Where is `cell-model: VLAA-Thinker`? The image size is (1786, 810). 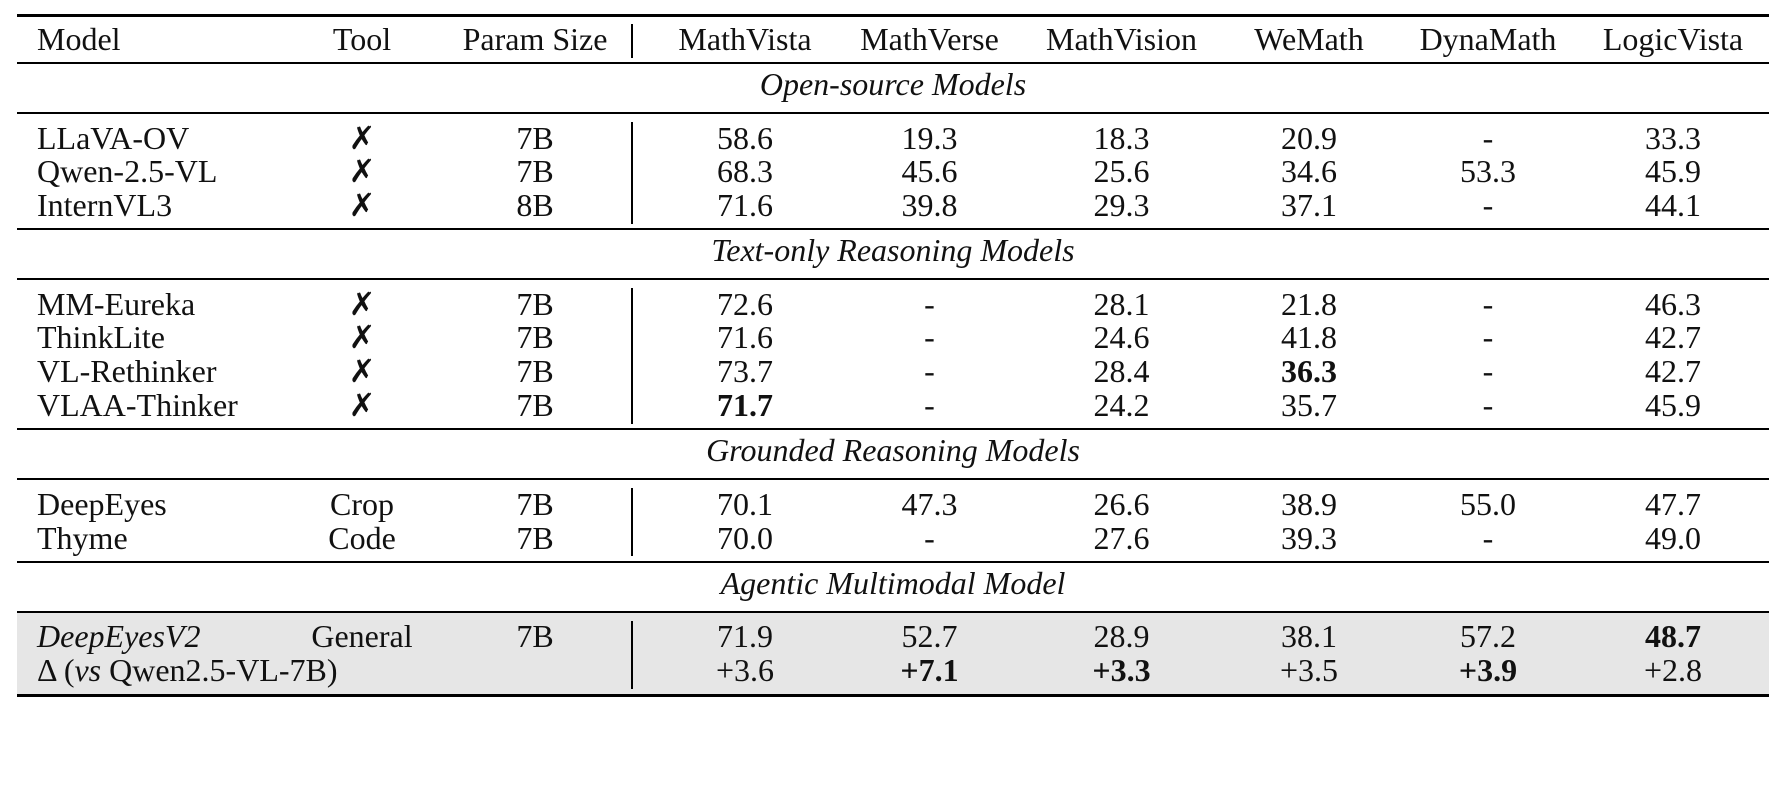 cell-model: VLAA-Thinker is located at coordinates (137, 405).